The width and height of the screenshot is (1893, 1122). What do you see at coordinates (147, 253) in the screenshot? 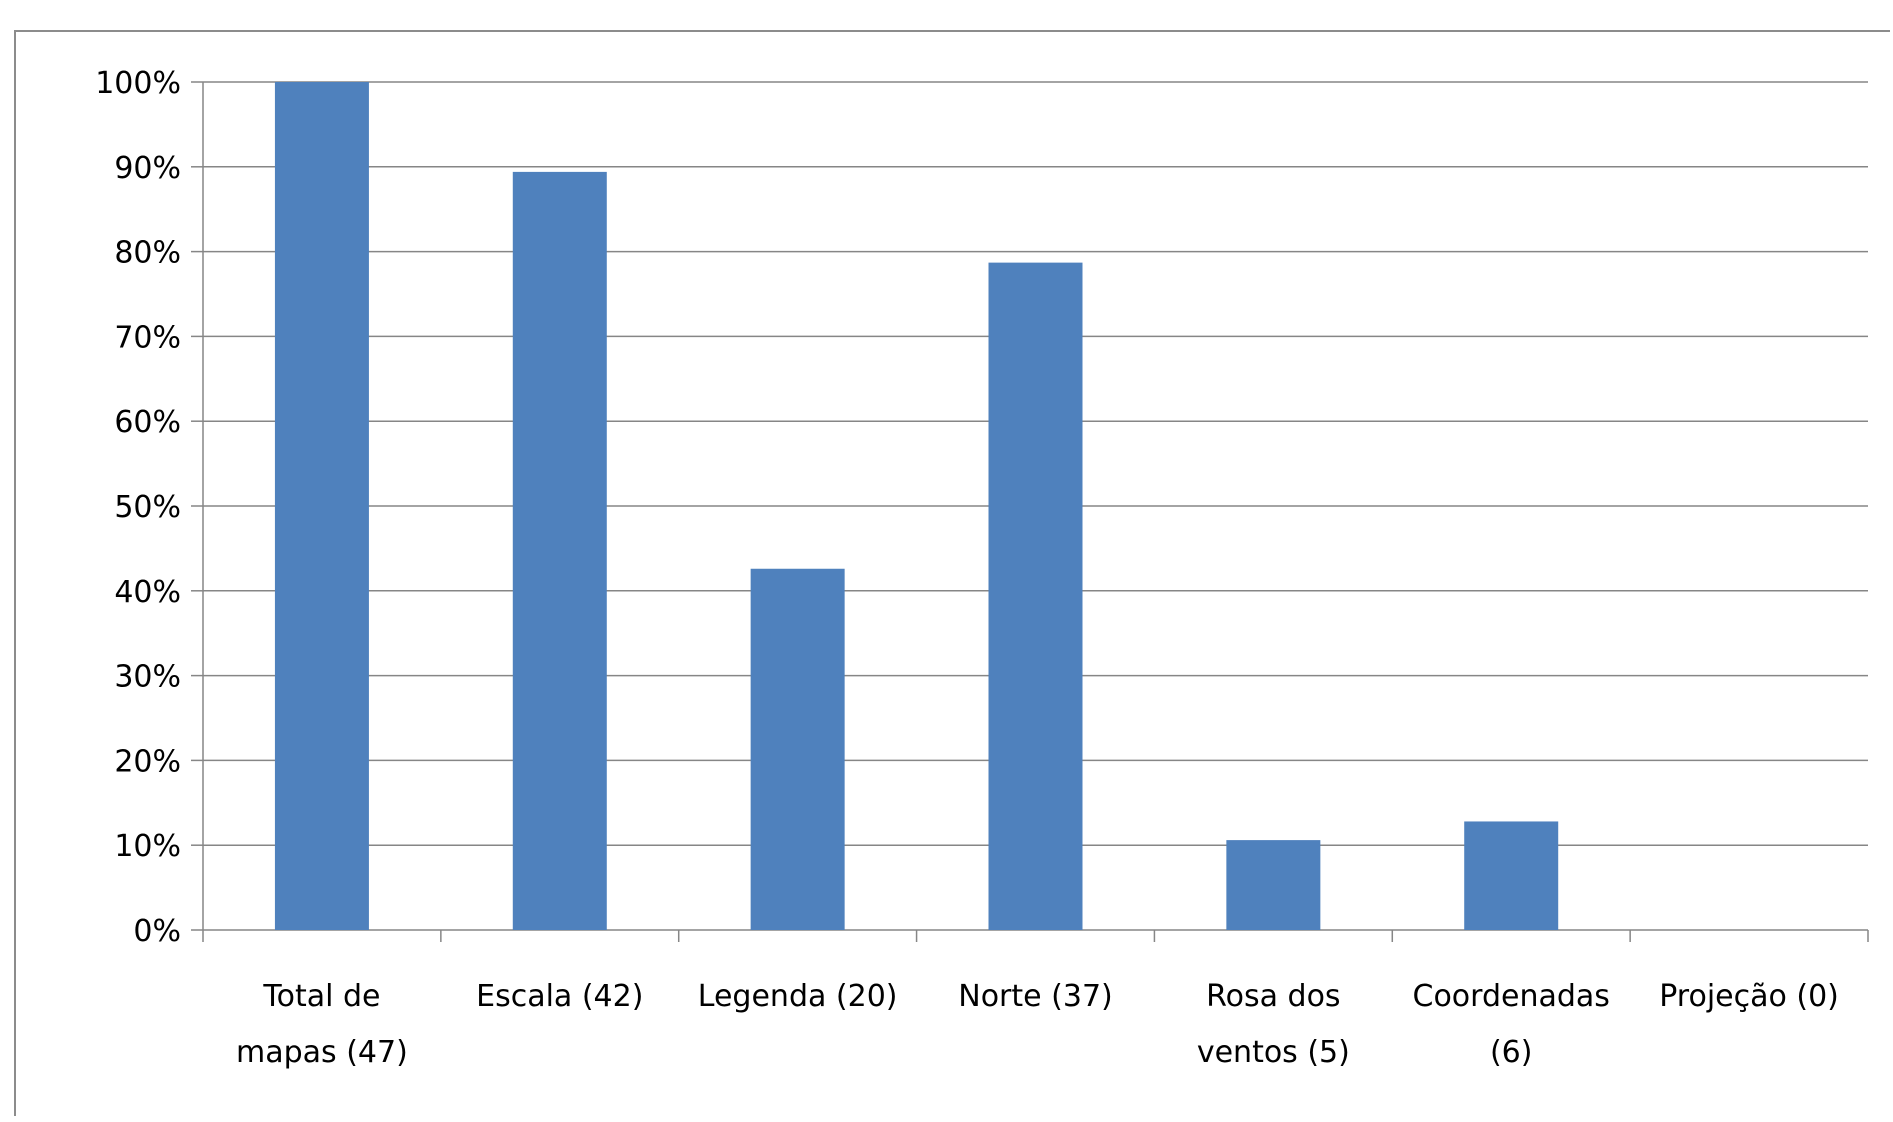
I see `y-tick-label: 80%` at bounding box center [147, 253].